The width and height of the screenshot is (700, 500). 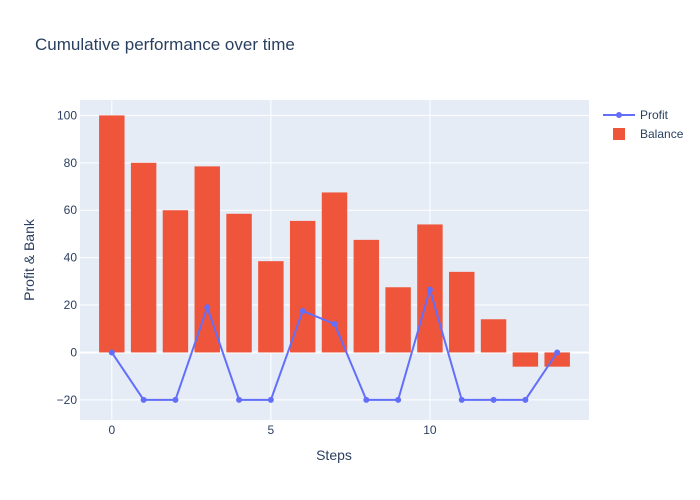 I want to click on legend-item-profit: Profit, so click(x=636, y=115).